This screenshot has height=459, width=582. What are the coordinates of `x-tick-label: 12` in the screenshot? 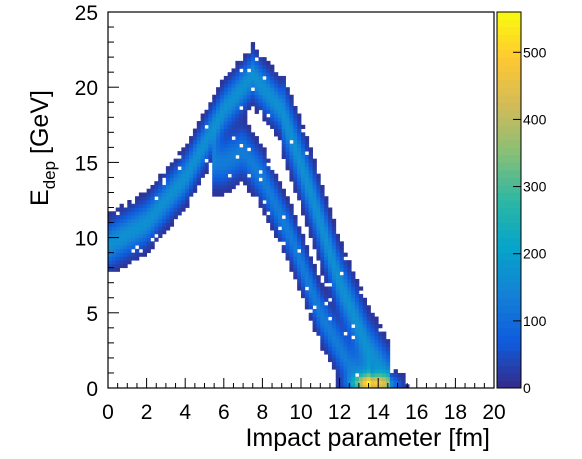 It's located at (339, 412).